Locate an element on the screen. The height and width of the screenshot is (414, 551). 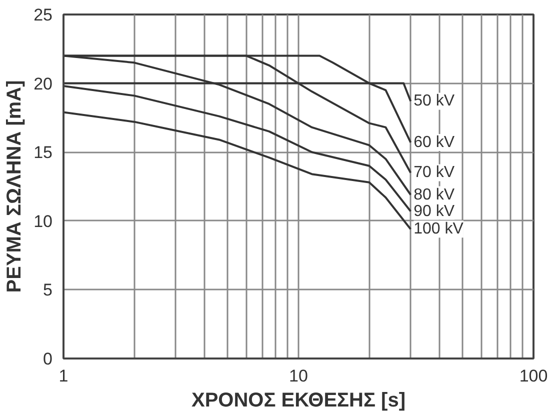
y-axis-title: ΡΕΥΜΑ ΣΩΛΗΝΑ [mA] is located at coordinates (15, 186).